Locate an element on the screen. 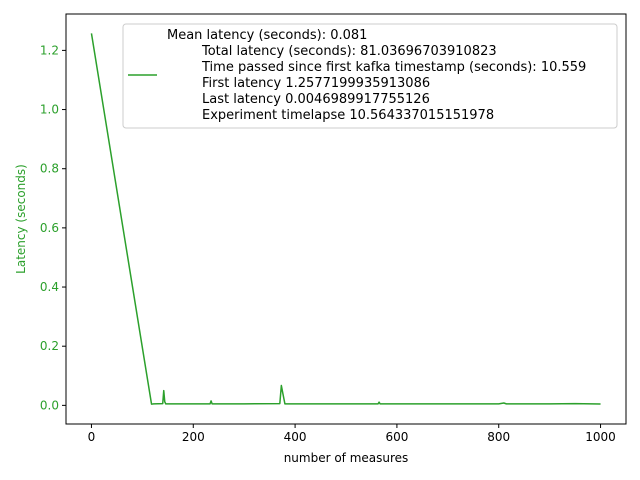 This screenshot has width=640, height=480. y-tick-label: 0.2 is located at coordinates (49, 346).